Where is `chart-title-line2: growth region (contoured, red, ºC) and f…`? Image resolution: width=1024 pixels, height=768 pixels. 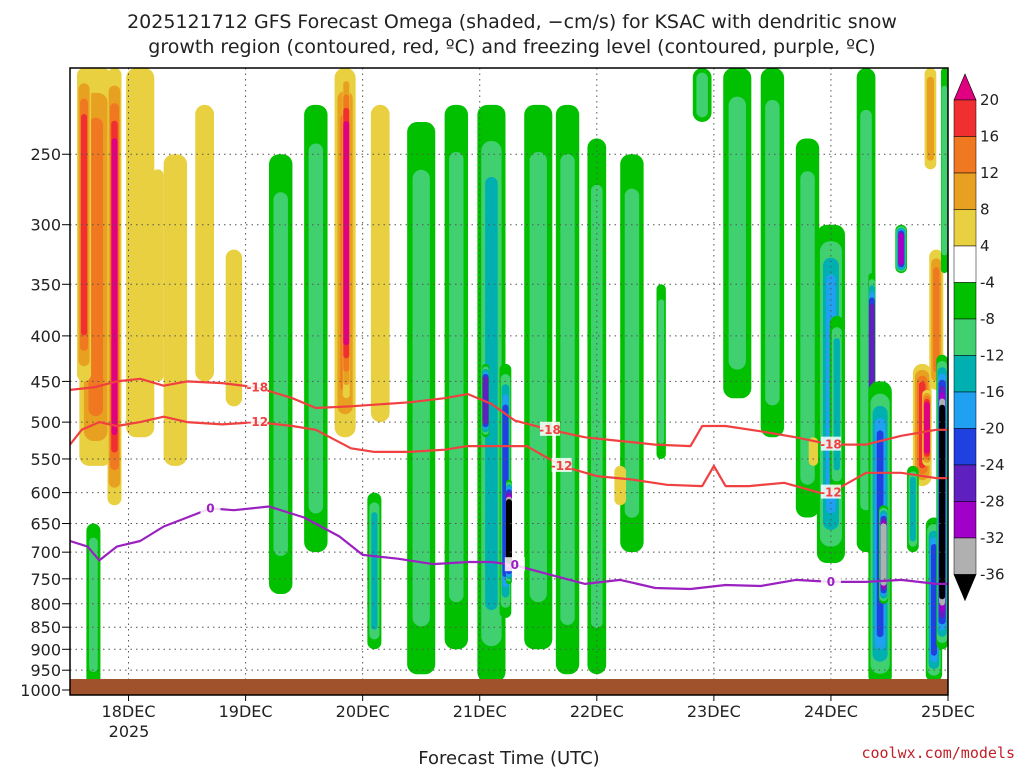 chart-title-line2: growth region (contoured, red, ºC) and f… is located at coordinates (511, 47).